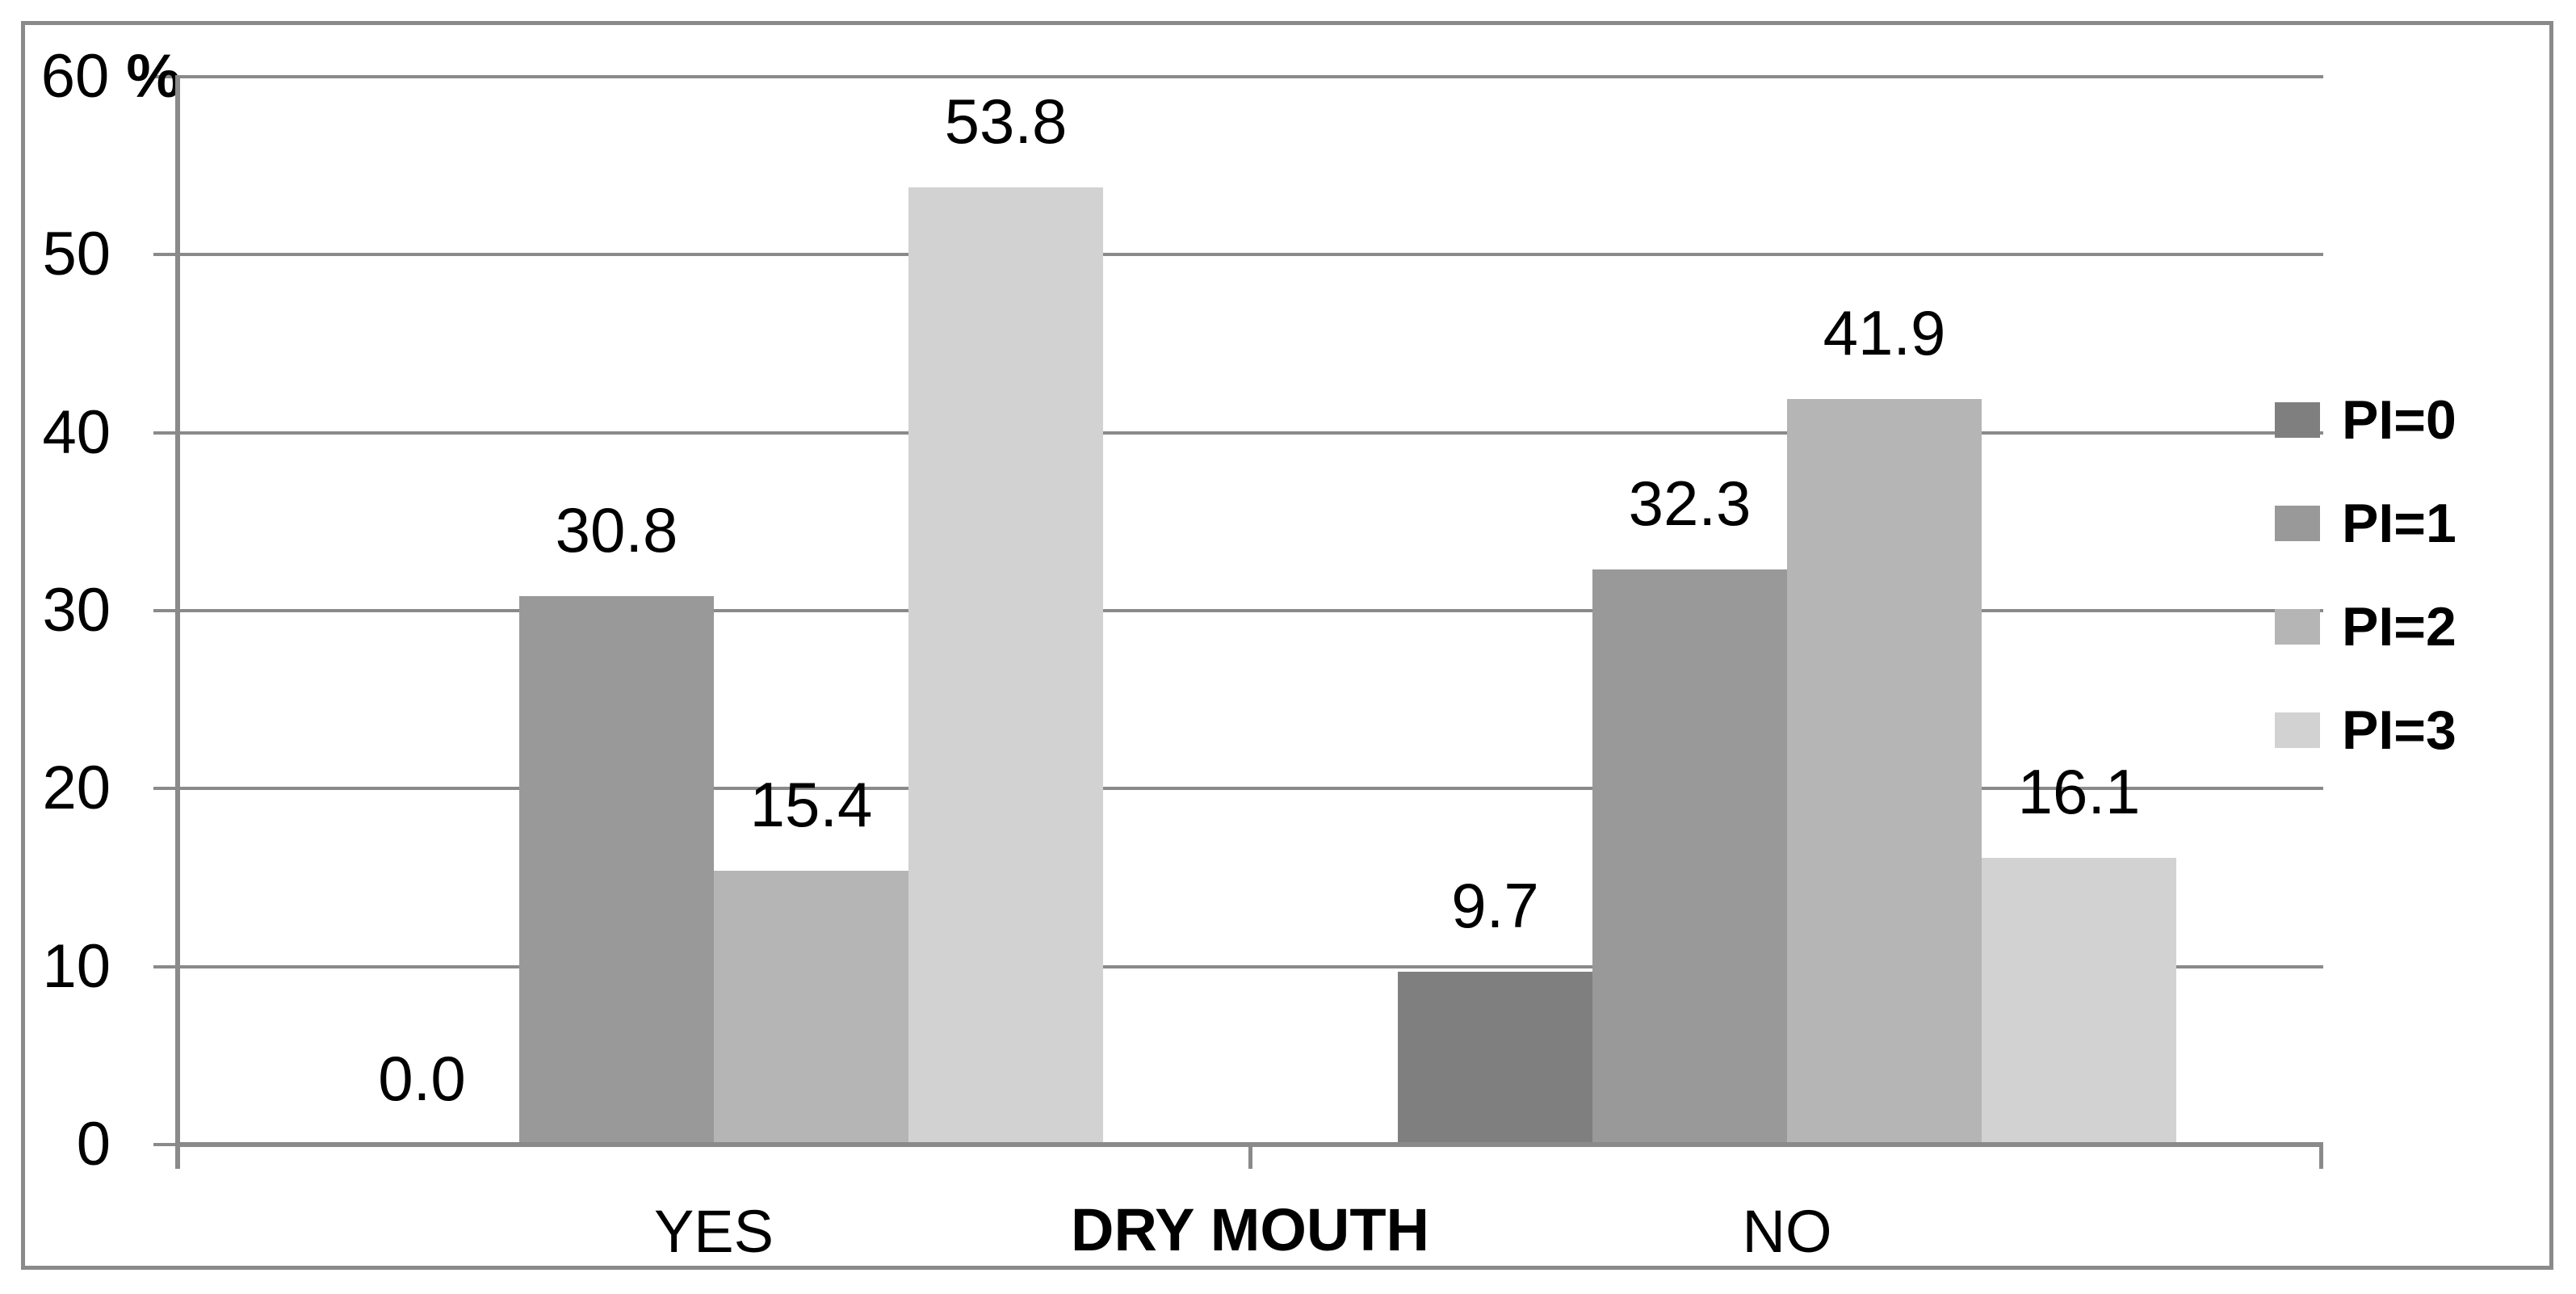 The width and height of the screenshot is (2576, 1294). What do you see at coordinates (616, 529) in the screenshot?
I see `data-label-yes-pi1: 30.8` at bounding box center [616, 529].